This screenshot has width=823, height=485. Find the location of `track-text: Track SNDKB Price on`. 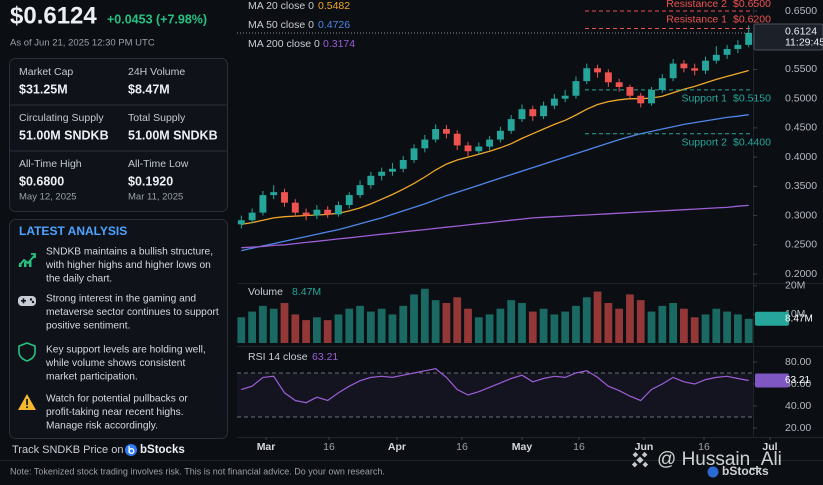

track-text: Track SNDKB Price on is located at coordinates (67, 450).